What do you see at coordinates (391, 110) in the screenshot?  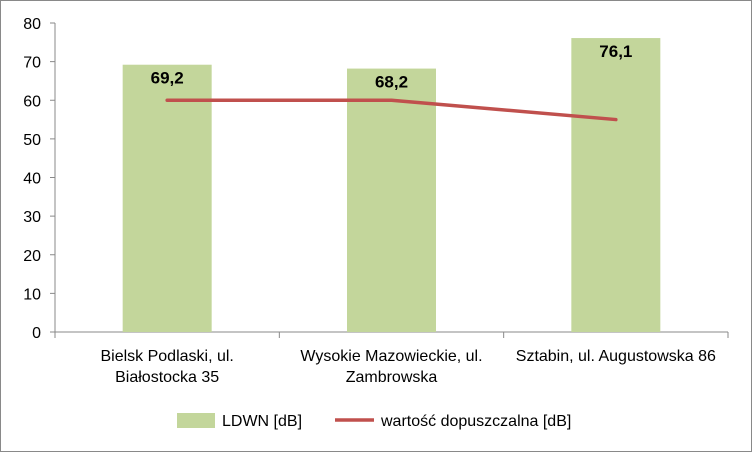 I see `line-series` at bounding box center [391, 110].